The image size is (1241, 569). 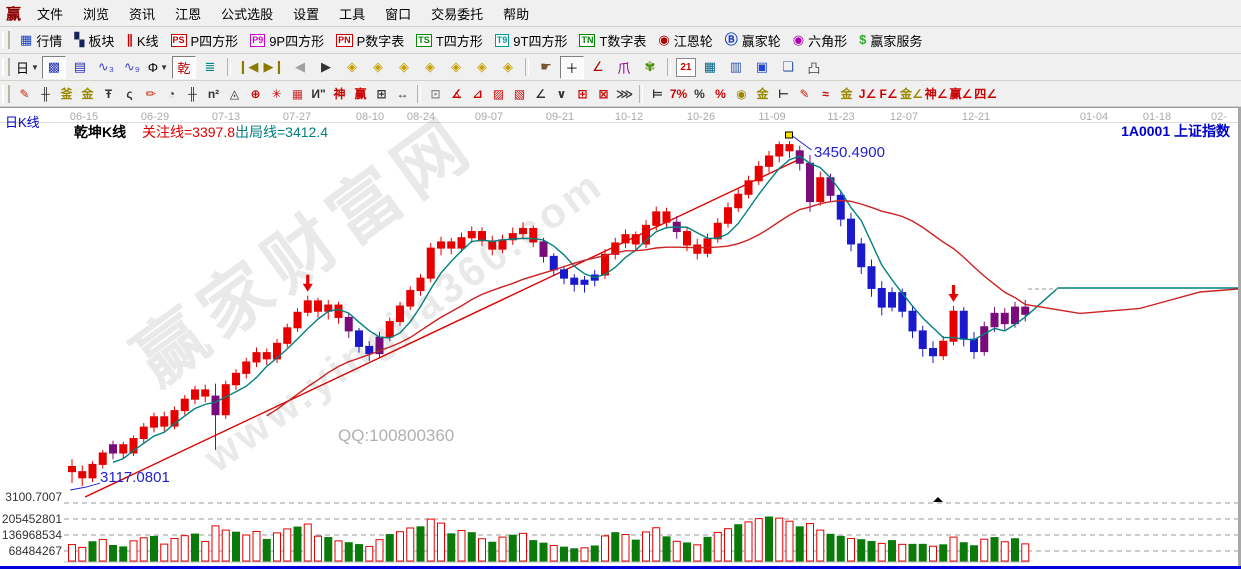 I want to click on gold-tool: 金, so click(x=87, y=94).